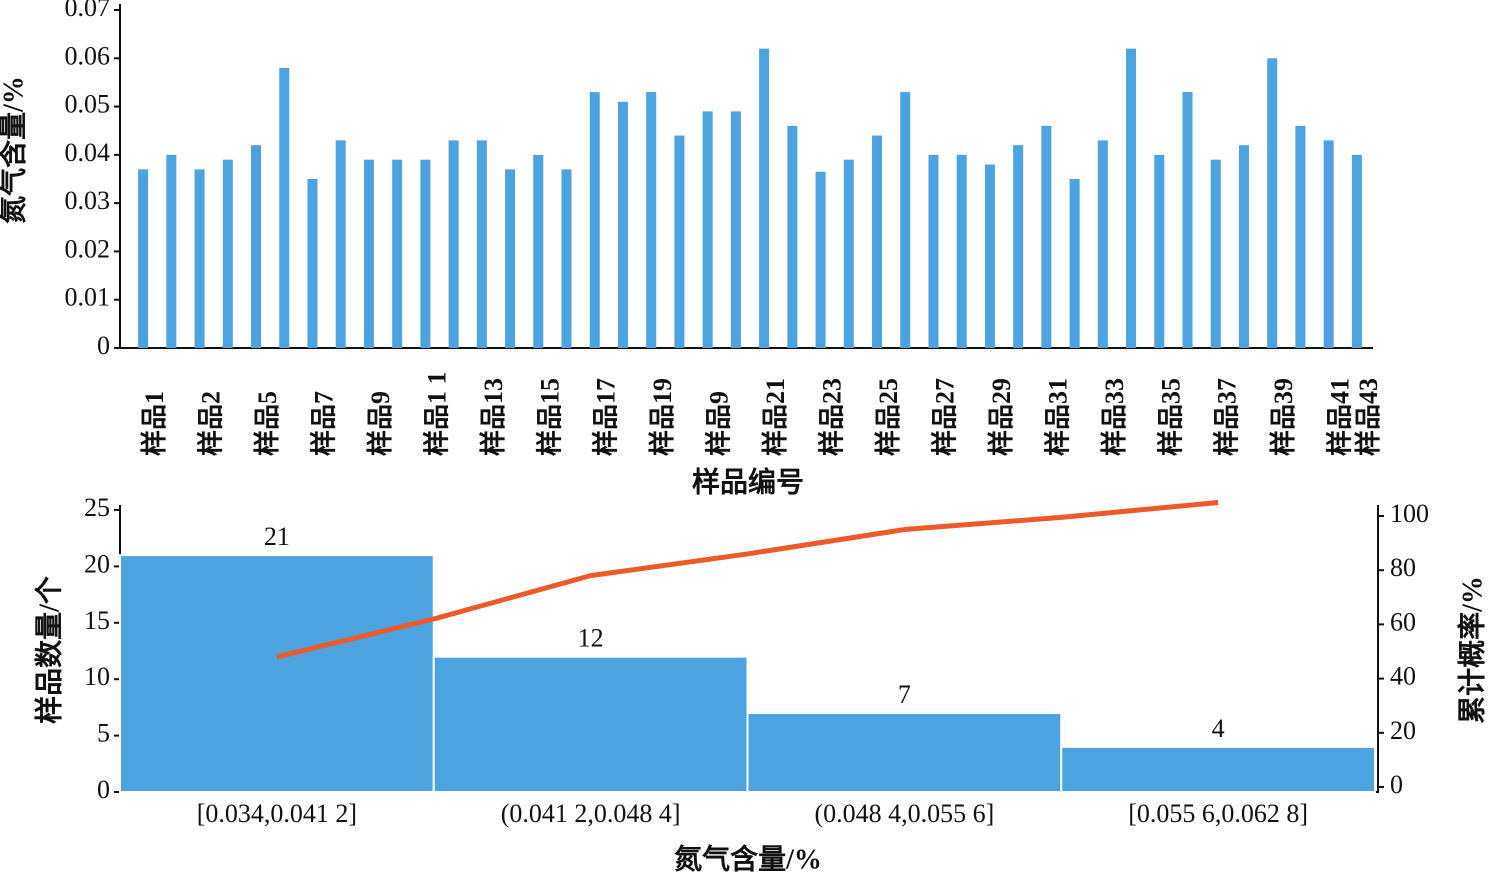  What do you see at coordinates (88, 297) in the screenshot?
I see `y-tick-label: 0.01` at bounding box center [88, 297].